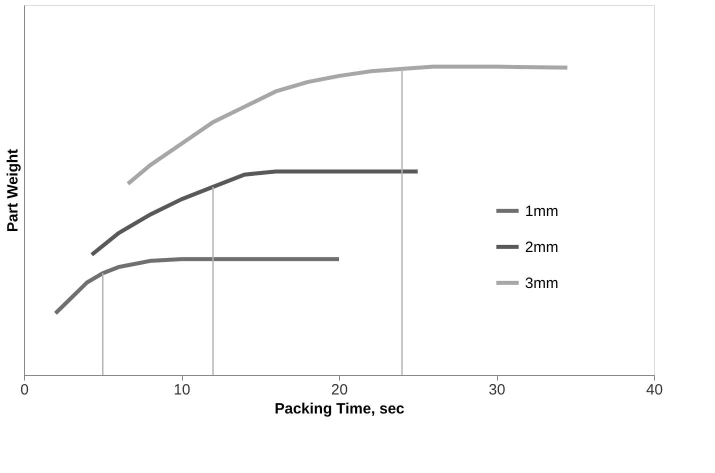  Describe the element at coordinates (339, 390) in the screenshot. I see `x-tick-label: 20` at that location.